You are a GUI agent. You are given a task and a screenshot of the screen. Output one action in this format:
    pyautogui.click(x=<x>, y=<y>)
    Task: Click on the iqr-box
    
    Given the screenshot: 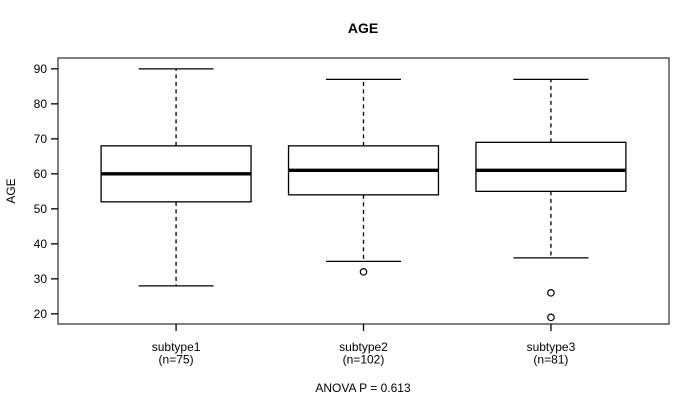 What is the action you would take?
    pyautogui.click(x=551, y=167)
    